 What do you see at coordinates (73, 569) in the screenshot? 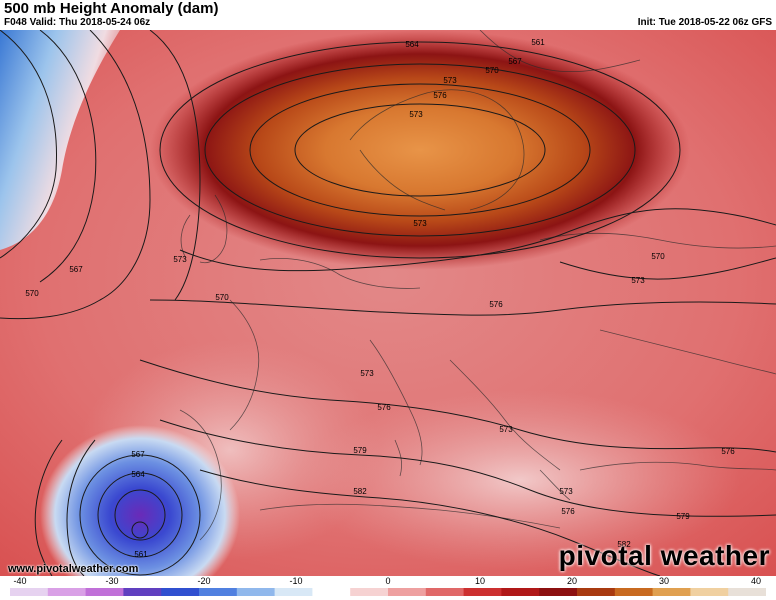
I see `website-credit: www.pivotalweather.com` at bounding box center [73, 569].